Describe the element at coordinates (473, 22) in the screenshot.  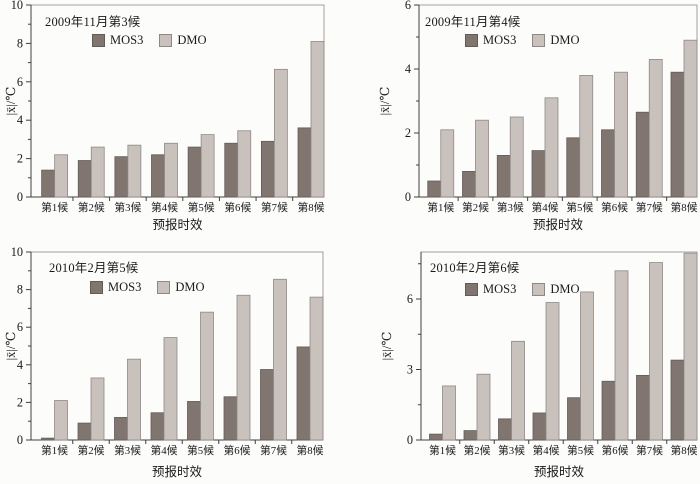
I see `chart-title: 2009年11月第4候` at that location.